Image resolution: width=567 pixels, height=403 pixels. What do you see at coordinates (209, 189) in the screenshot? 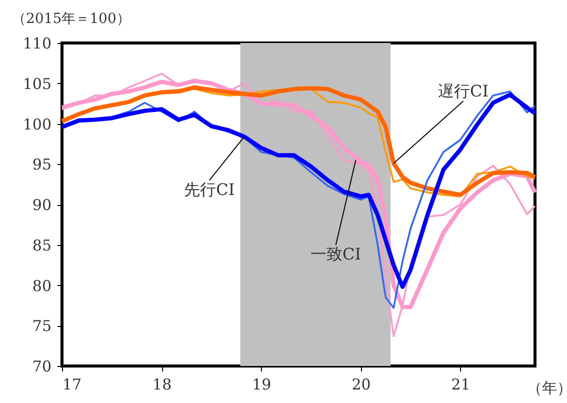
I see `annotation: 先行CI` at bounding box center [209, 189].